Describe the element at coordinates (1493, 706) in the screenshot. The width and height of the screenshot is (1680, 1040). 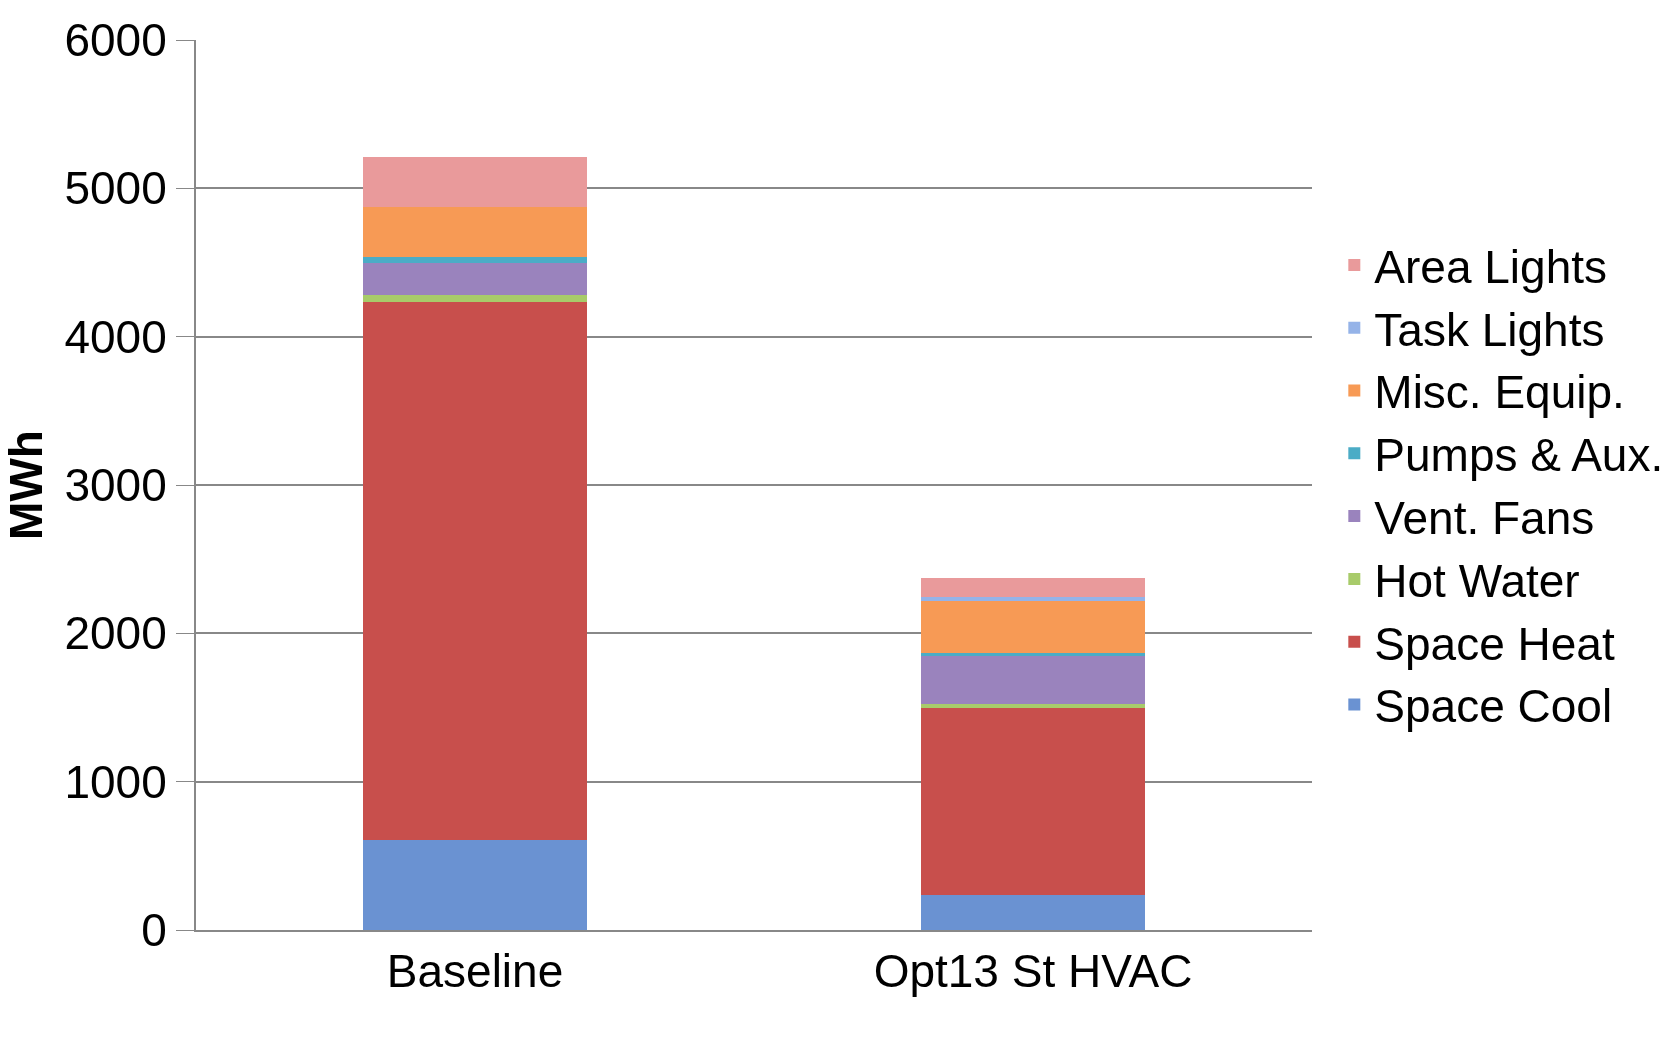
I see `legend-label: Space Cool` at that location.